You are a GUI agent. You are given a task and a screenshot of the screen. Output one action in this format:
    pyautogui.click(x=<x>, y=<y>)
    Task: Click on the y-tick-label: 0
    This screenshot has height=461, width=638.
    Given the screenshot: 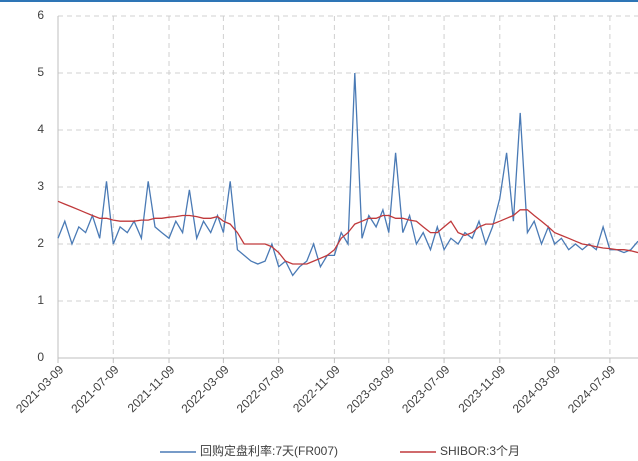 What is the action you would take?
    pyautogui.click(x=40, y=357)
    